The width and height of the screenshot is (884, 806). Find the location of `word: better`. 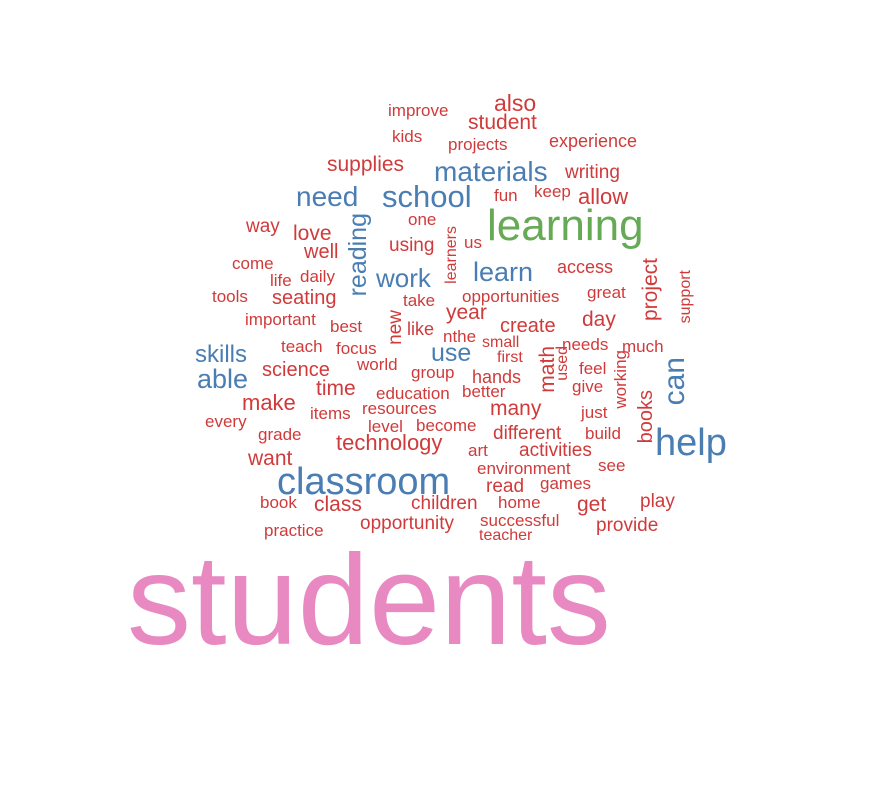

word: better is located at coordinates (484, 391).